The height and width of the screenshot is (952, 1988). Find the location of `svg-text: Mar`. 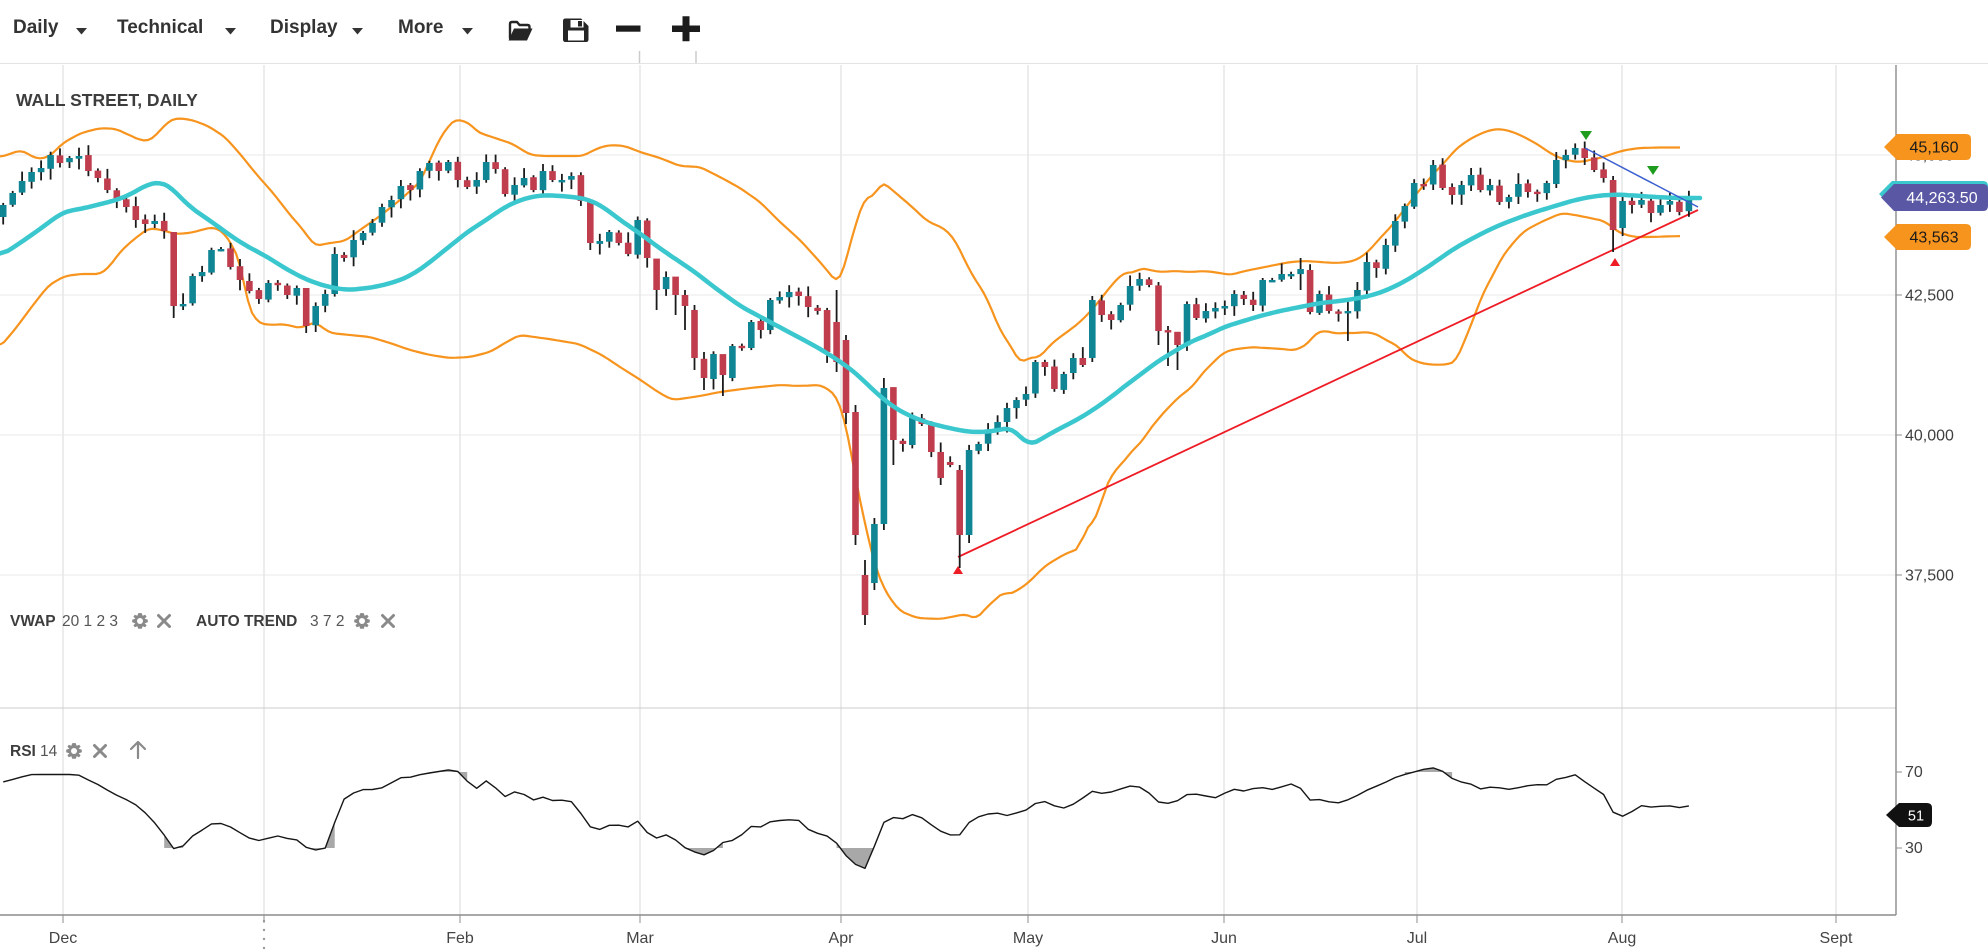

svg-text: Mar is located at coordinates (640, 938).